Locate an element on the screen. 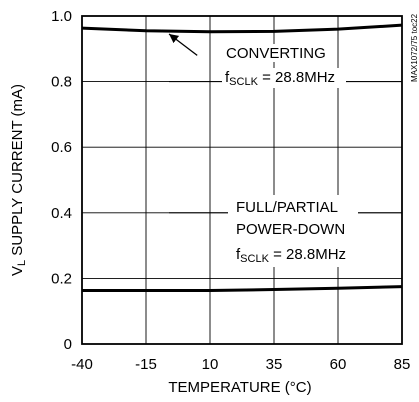 The width and height of the screenshot is (419, 402). y-tick-label: 0.6 is located at coordinates (61, 147).